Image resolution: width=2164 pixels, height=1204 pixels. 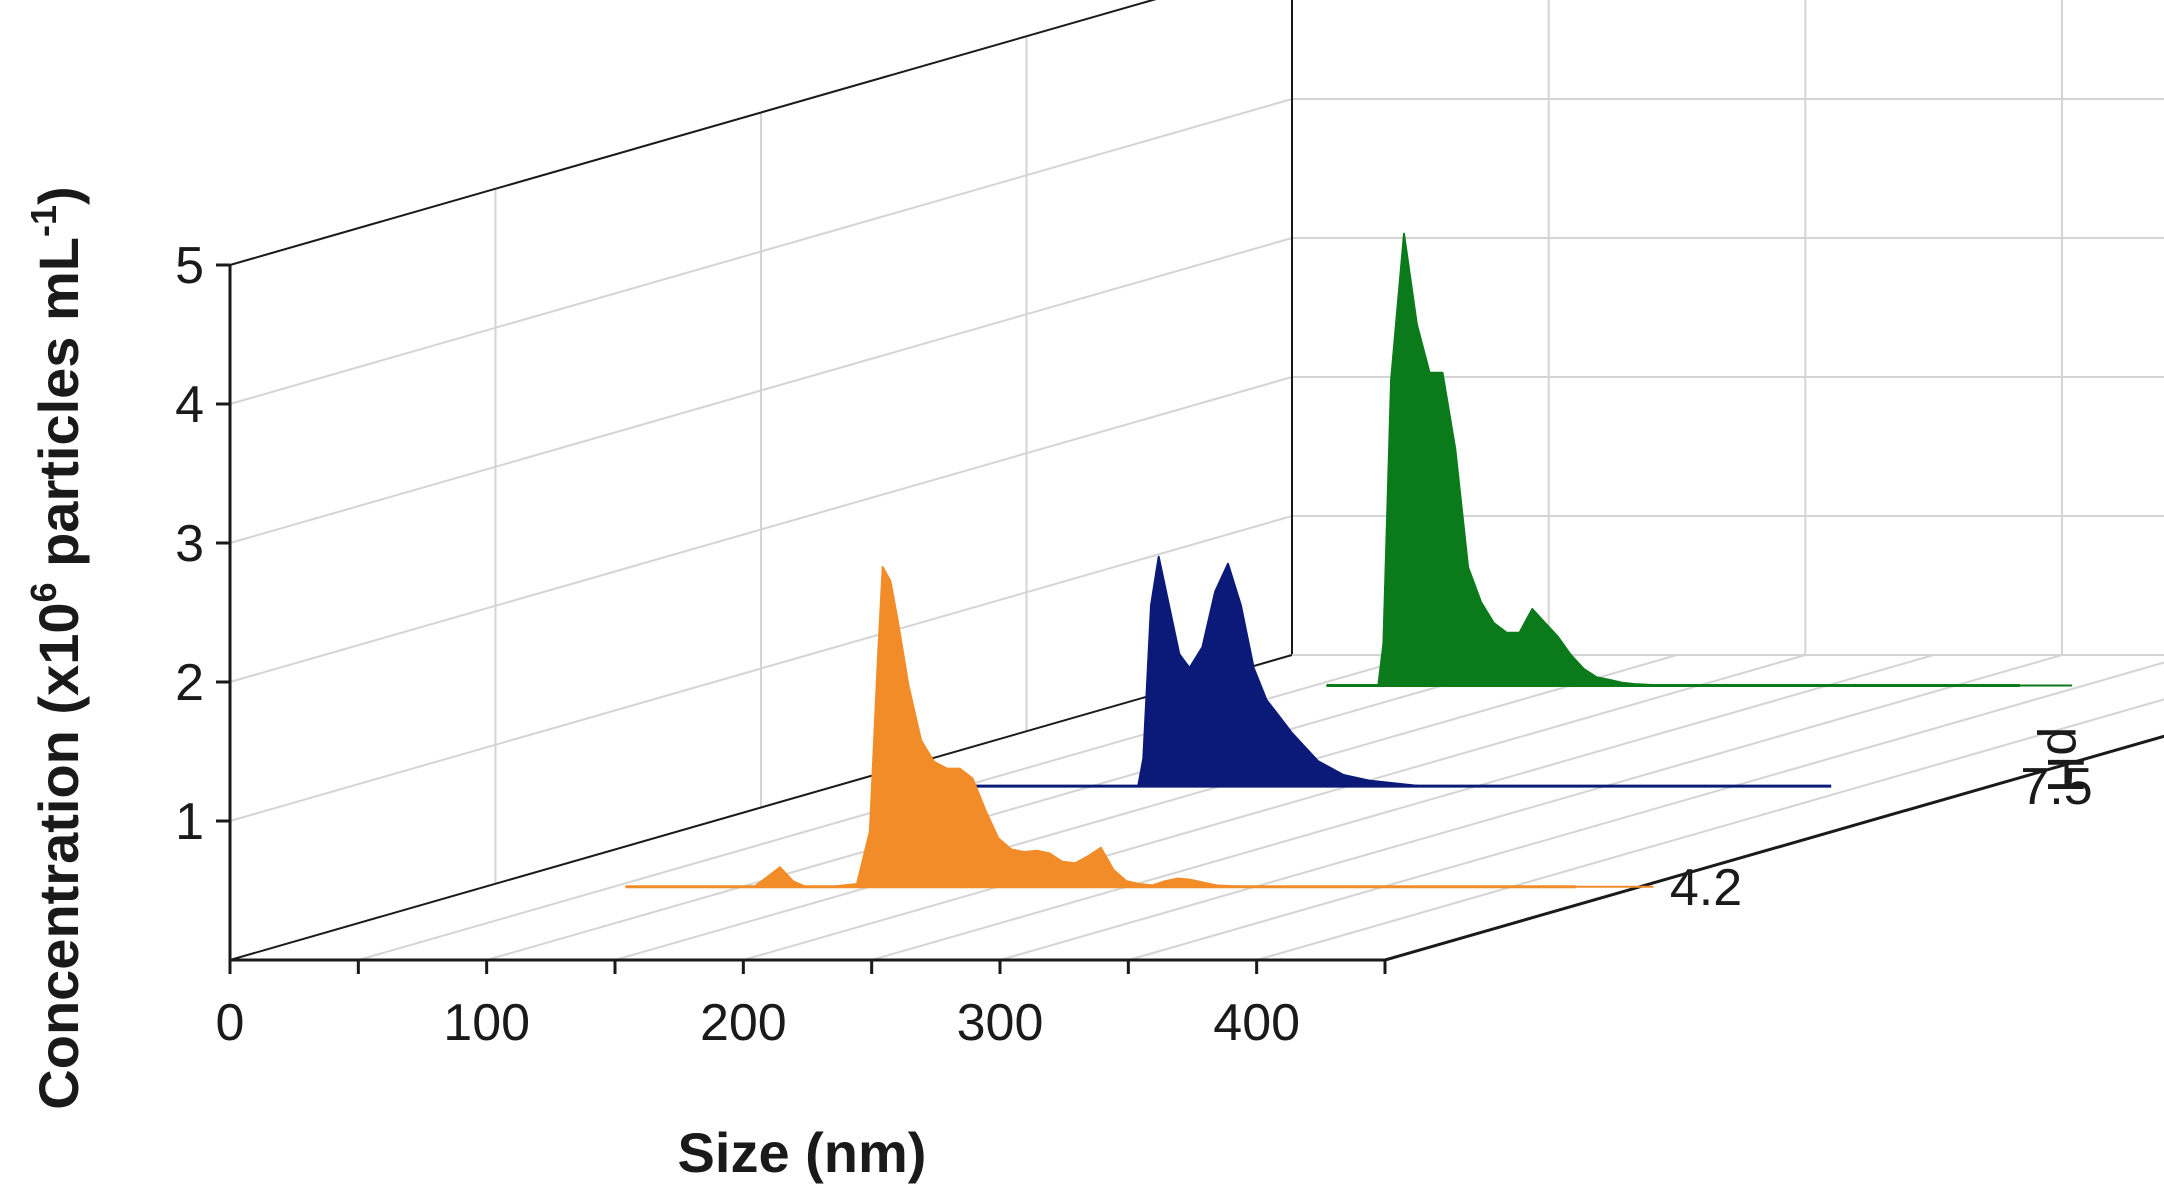 What do you see at coordinates (230, 1023) in the screenshot?
I see `x-tick-label: 0` at bounding box center [230, 1023].